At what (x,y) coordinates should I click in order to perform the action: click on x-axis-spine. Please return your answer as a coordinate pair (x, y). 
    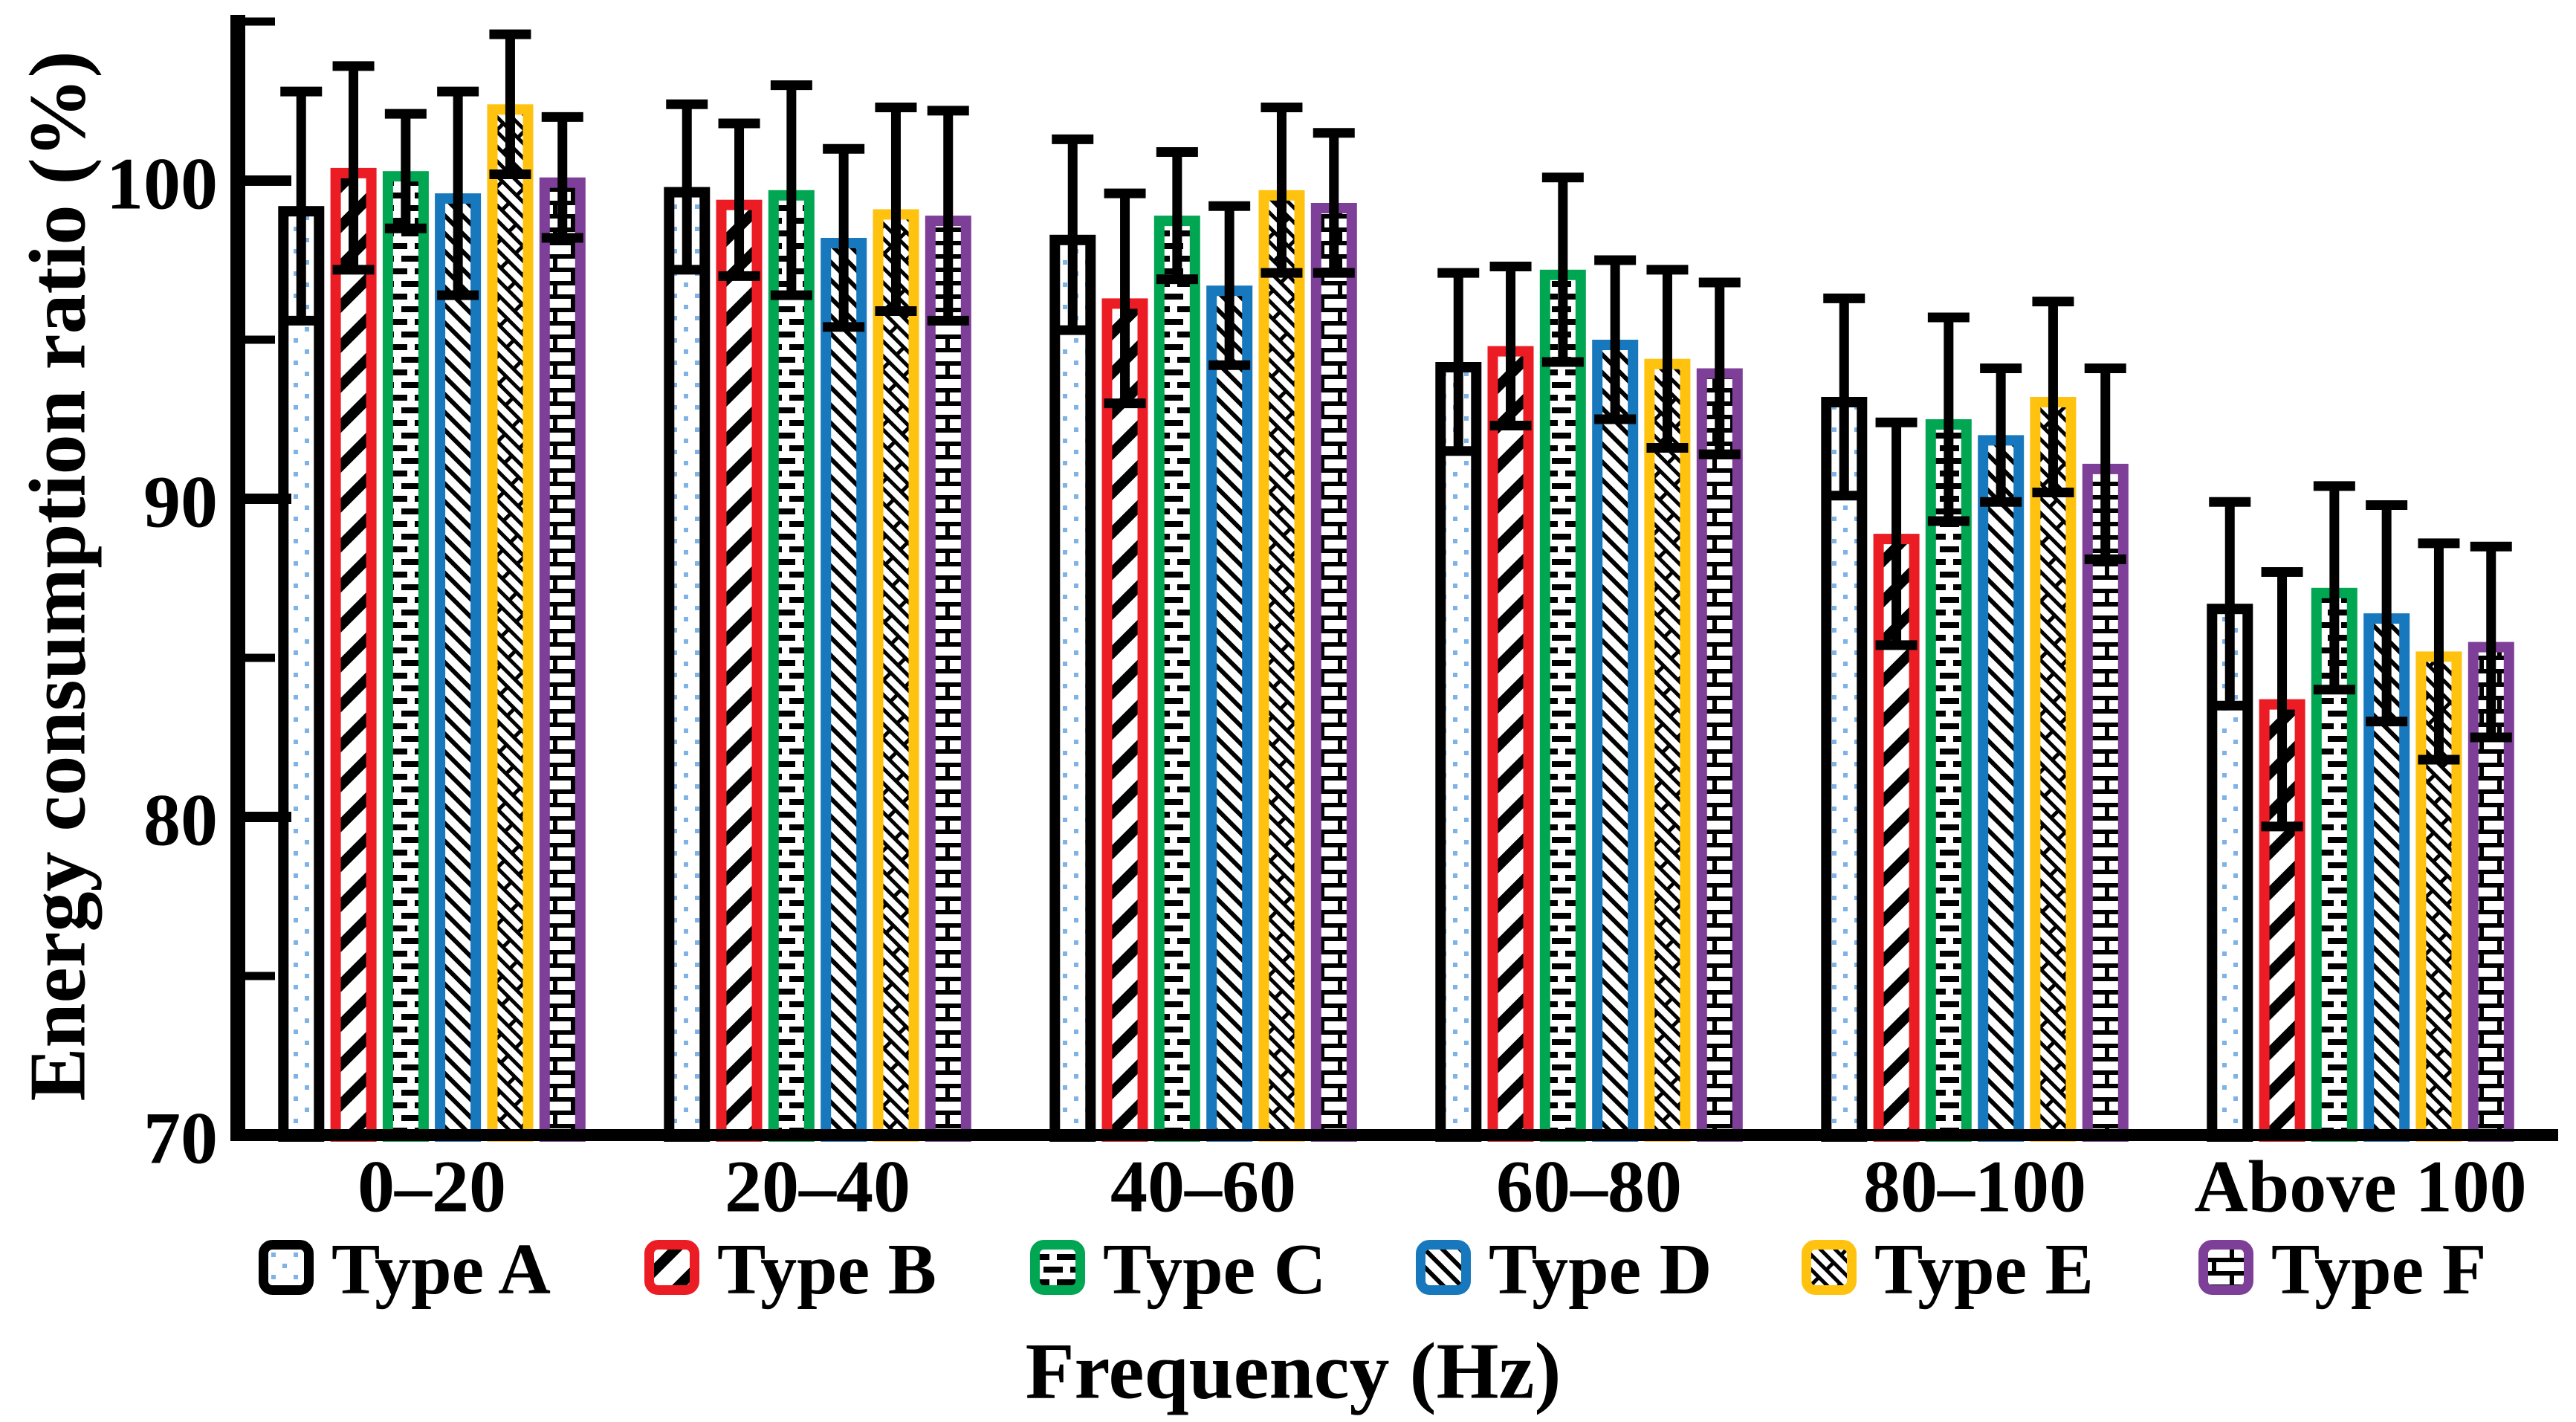
    Looking at the image, I should click on (1394, 1135).